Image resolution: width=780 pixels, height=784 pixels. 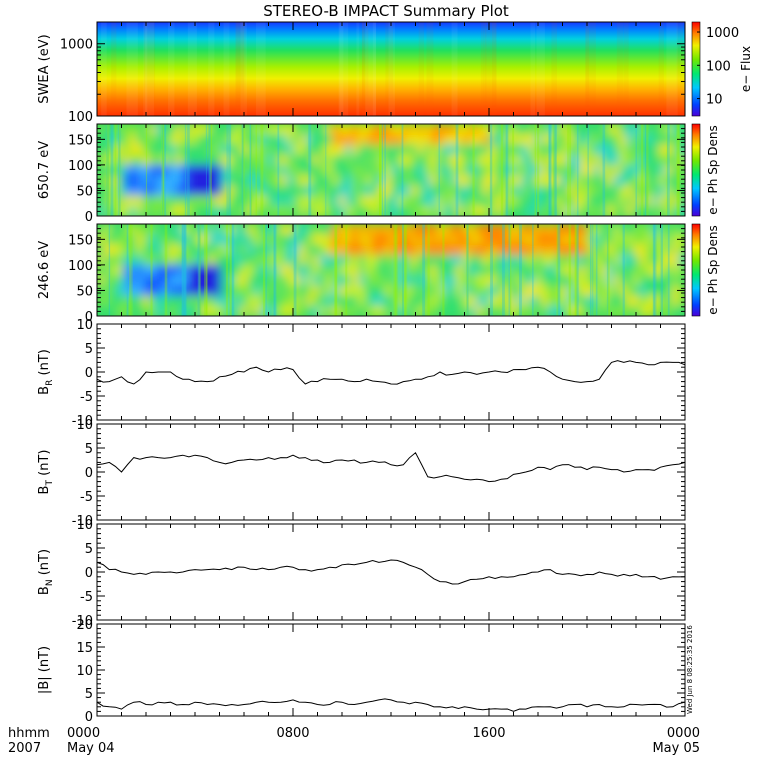 What do you see at coordinates (391, 170) in the screenshot?
I see `pad650-spectrogram` at bounding box center [391, 170].